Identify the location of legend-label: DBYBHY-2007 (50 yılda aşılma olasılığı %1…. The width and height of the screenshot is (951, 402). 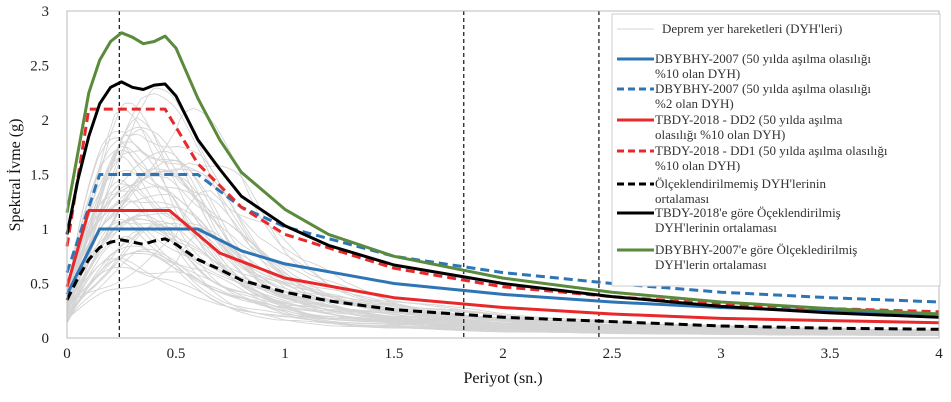
(763, 66).